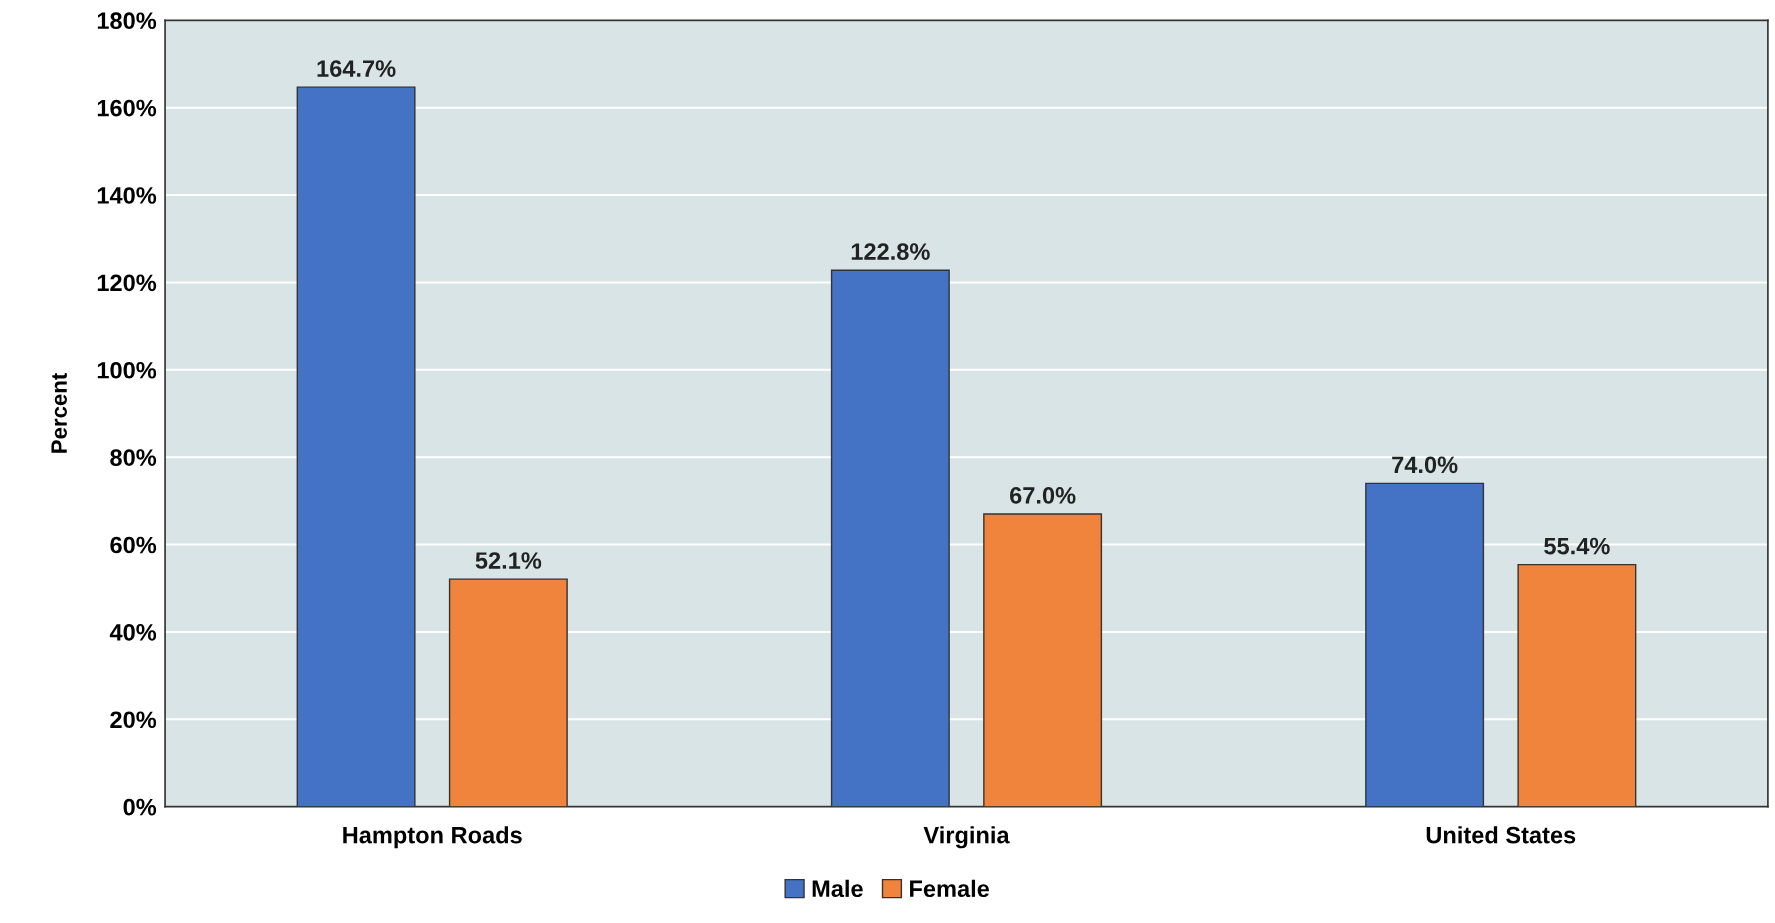  I want to click on x-tick-label: Hampton Roads, so click(432, 837).